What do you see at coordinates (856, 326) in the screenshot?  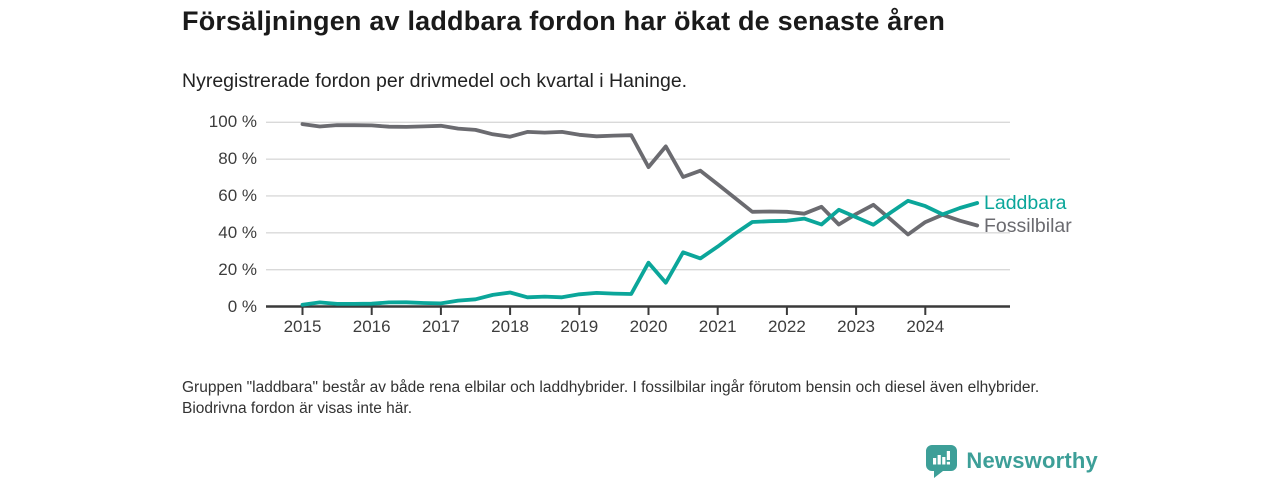 I see `x-tick-label-2023: 2023` at bounding box center [856, 326].